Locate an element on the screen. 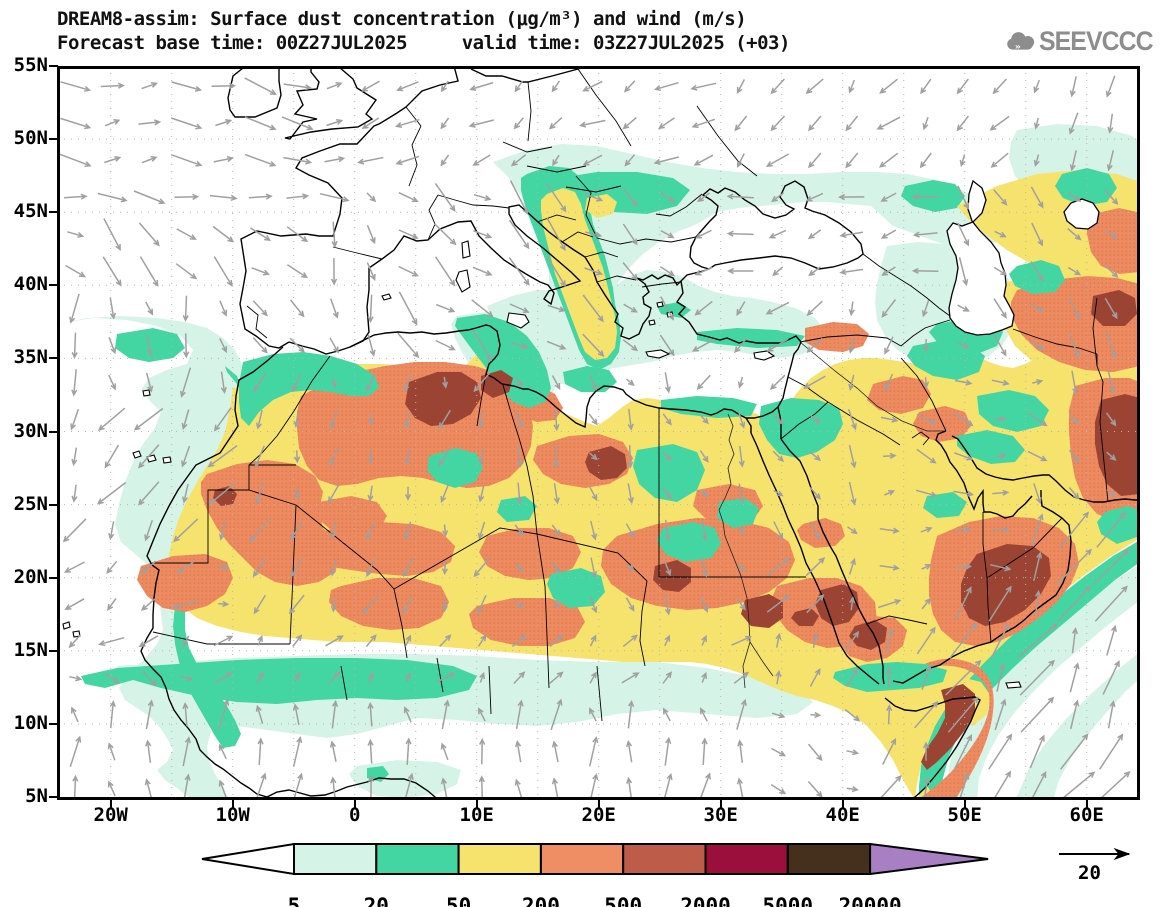 The image size is (1165, 907). cloud-logo-icon: » is located at coordinates (1021, 42).